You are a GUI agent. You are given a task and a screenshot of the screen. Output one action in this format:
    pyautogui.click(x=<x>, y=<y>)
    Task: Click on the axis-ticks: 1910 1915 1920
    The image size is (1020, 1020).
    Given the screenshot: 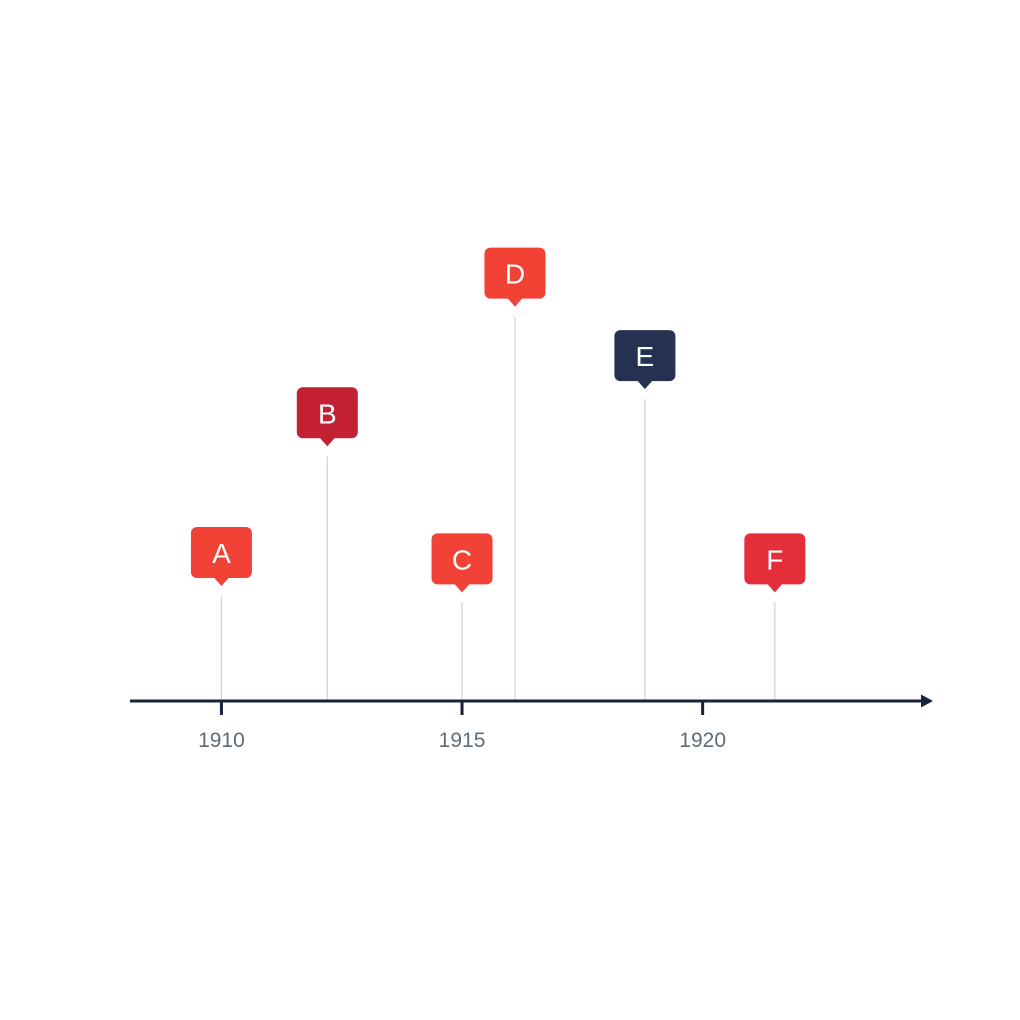 What is the action you would take?
    pyautogui.click(x=462, y=726)
    